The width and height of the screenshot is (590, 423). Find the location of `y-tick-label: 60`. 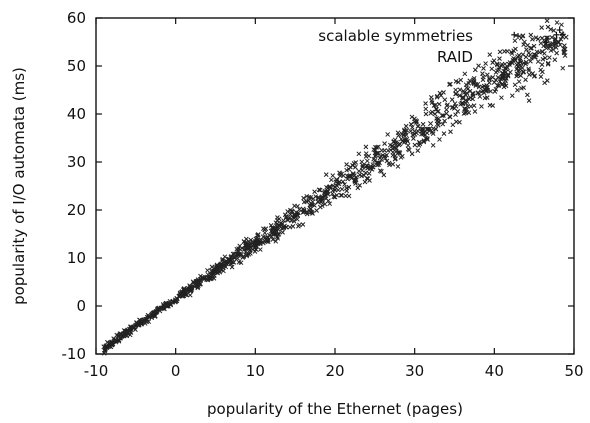

y-tick-label: 60 is located at coordinates (76, 18).